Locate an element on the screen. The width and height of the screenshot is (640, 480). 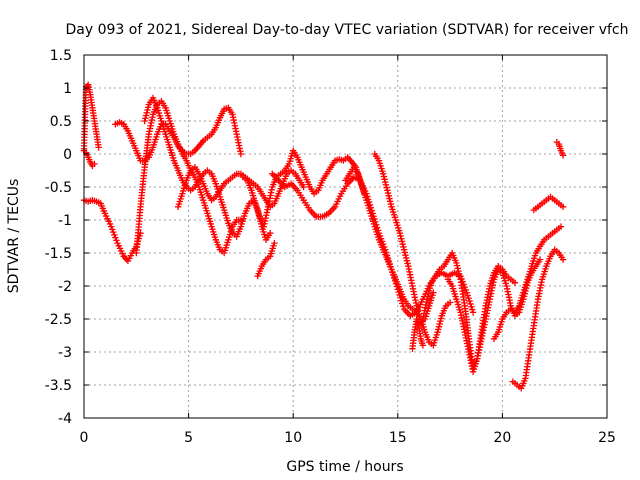
y-tick-label: 1 is located at coordinates (67, 89).